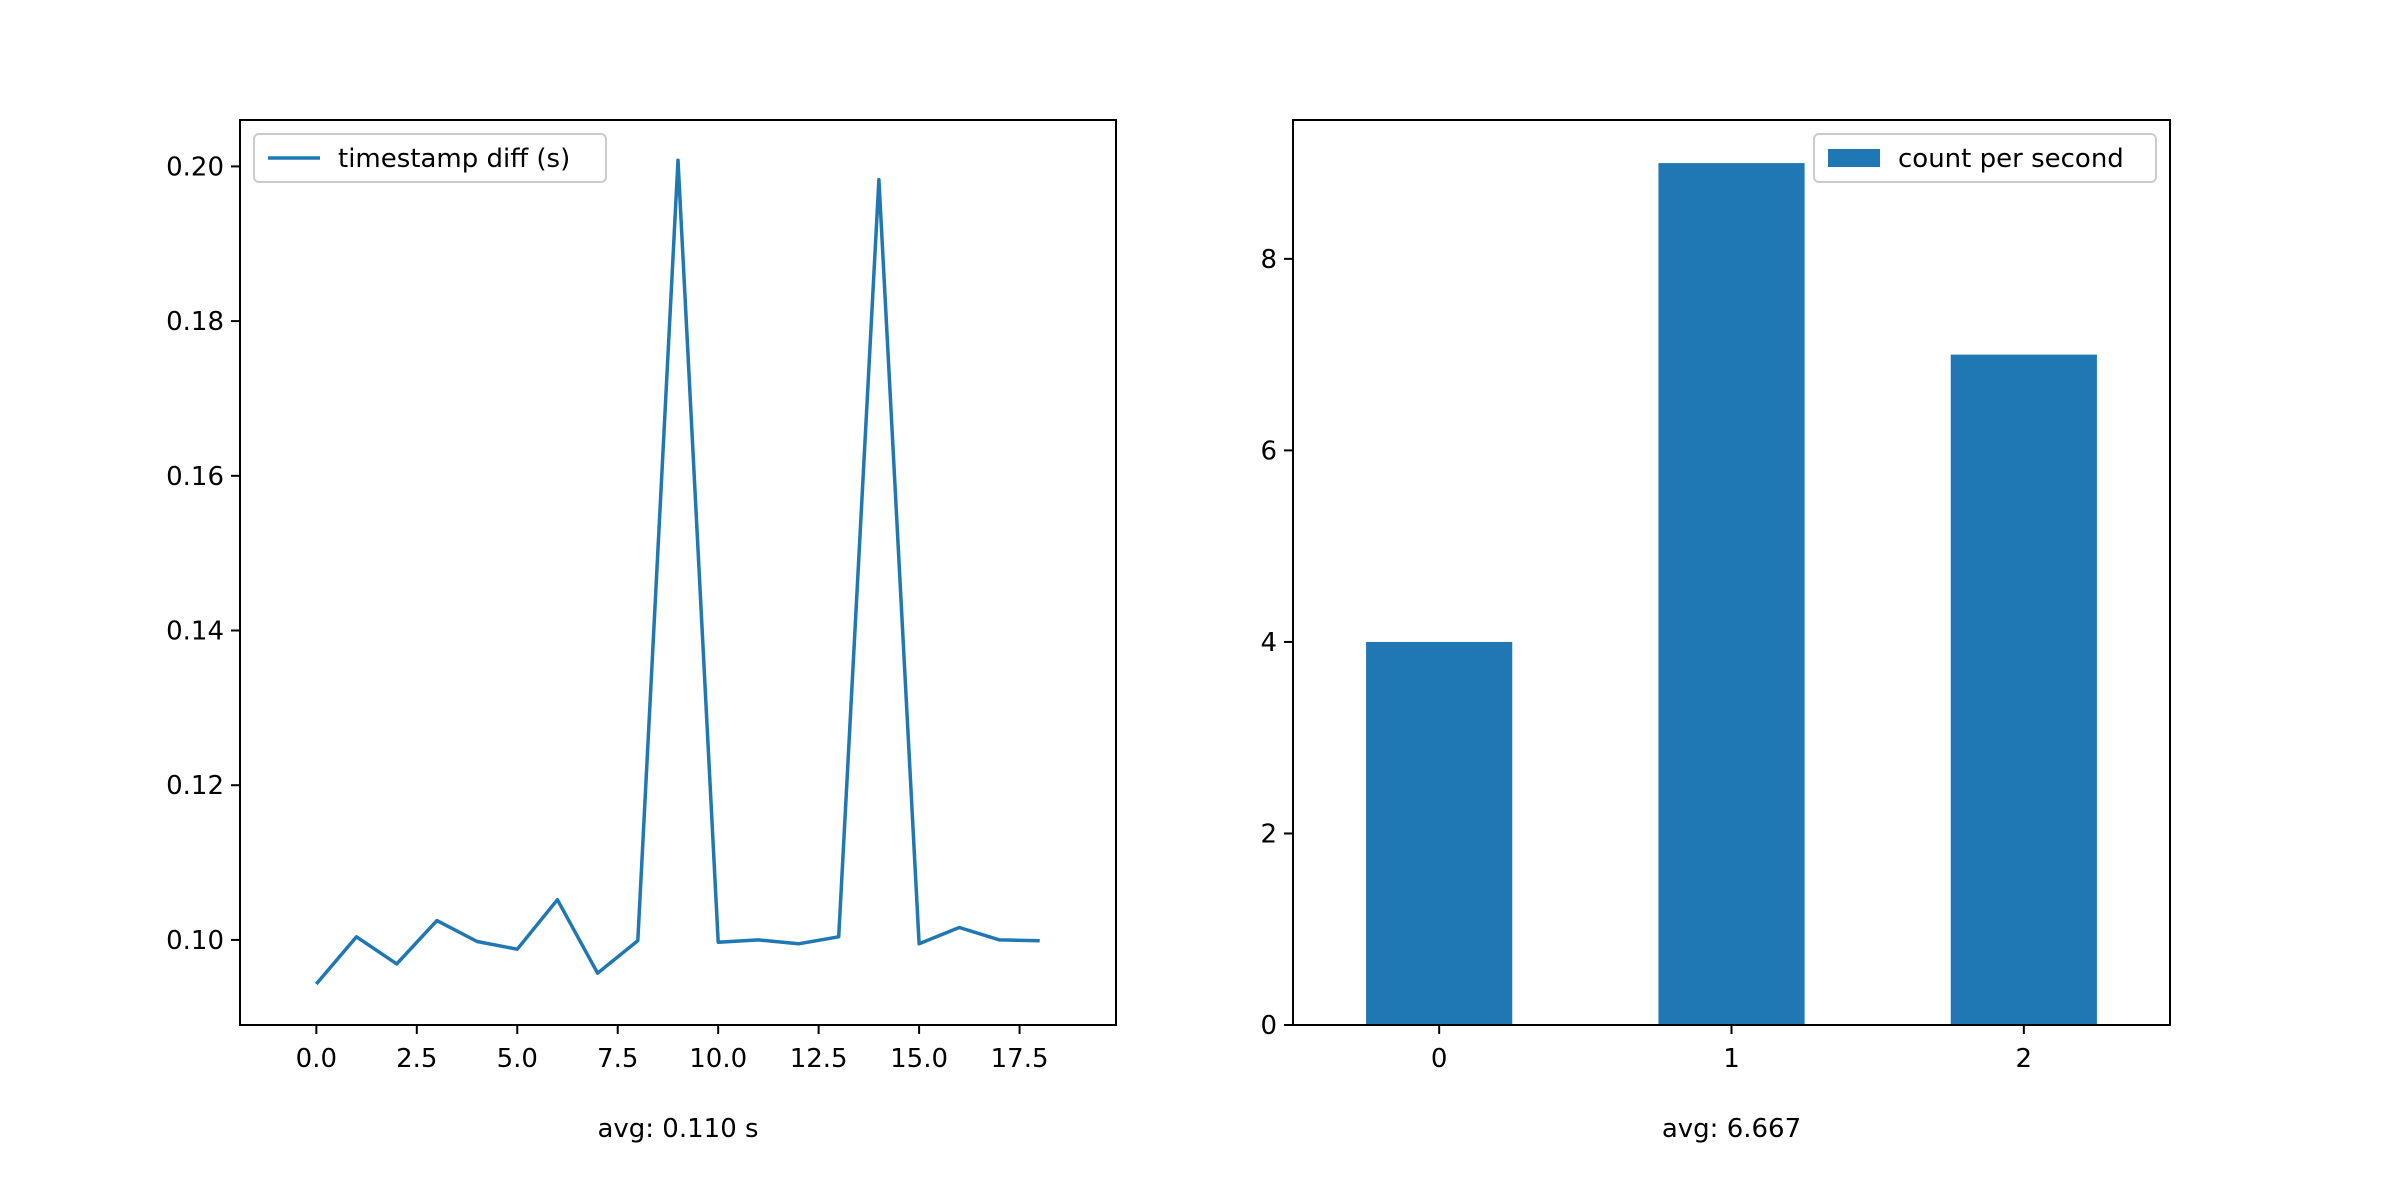 The width and height of the screenshot is (2400, 1204). I want to click on y-tick-label: 4, so click(1268, 643).